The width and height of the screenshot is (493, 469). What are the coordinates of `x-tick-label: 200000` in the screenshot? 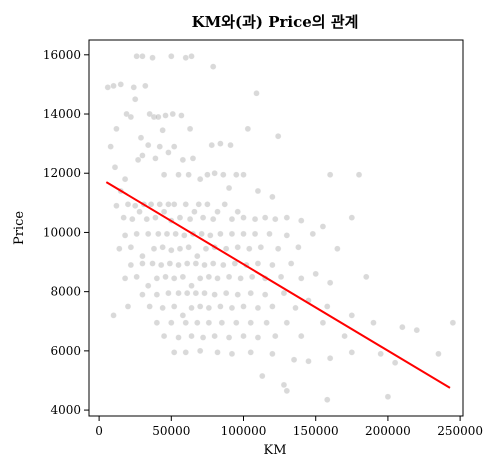 It's located at (388, 431).